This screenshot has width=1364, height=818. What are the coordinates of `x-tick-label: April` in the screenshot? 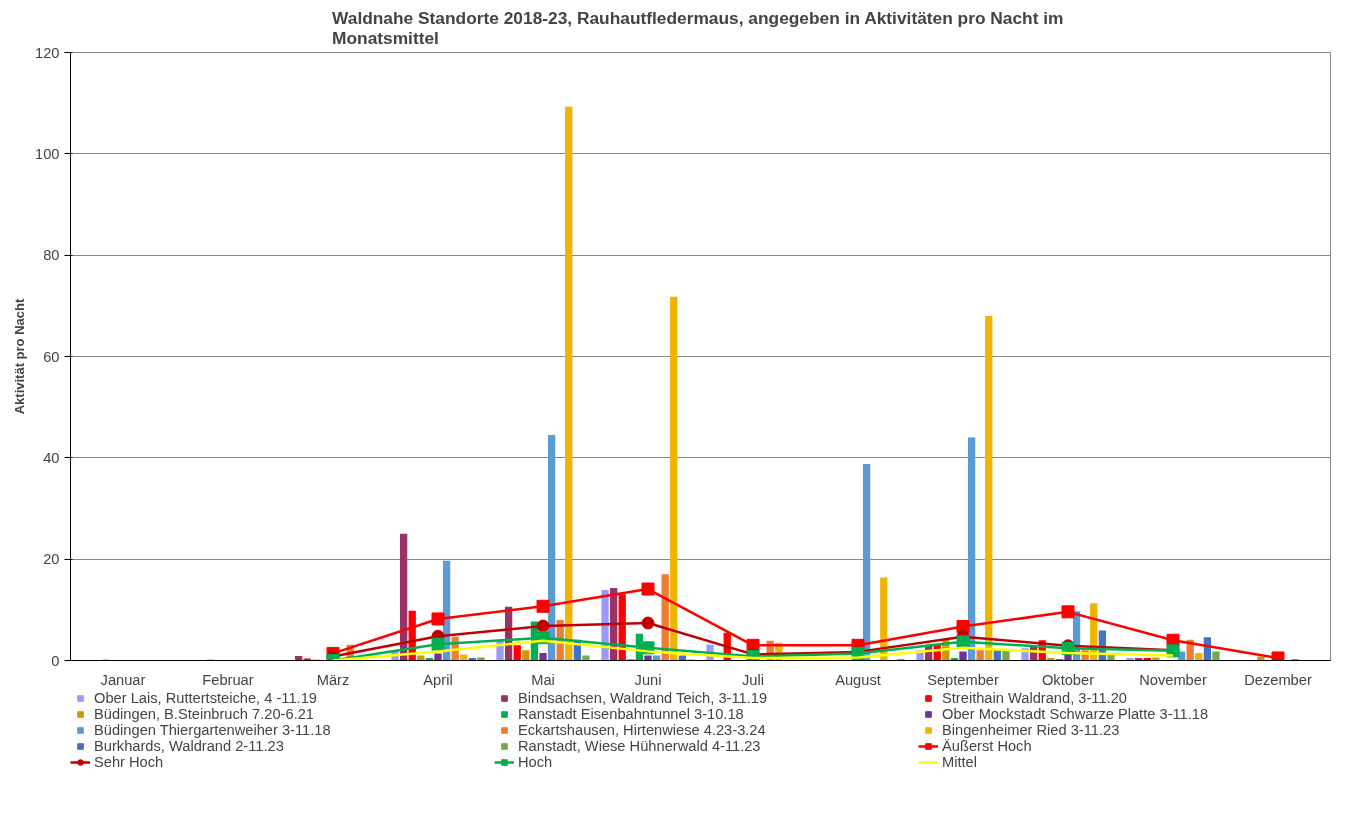 It's located at (438, 679).